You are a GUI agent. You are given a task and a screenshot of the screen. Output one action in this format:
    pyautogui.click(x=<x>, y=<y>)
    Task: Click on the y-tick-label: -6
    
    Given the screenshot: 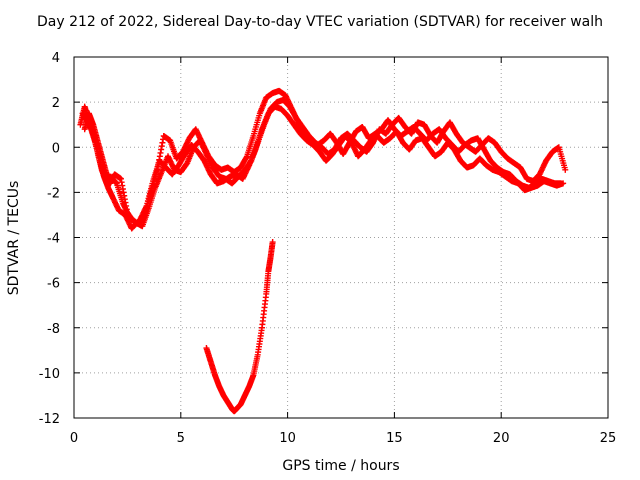 What is the action you would take?
    pyautogui.click(x=53, y=284)
    